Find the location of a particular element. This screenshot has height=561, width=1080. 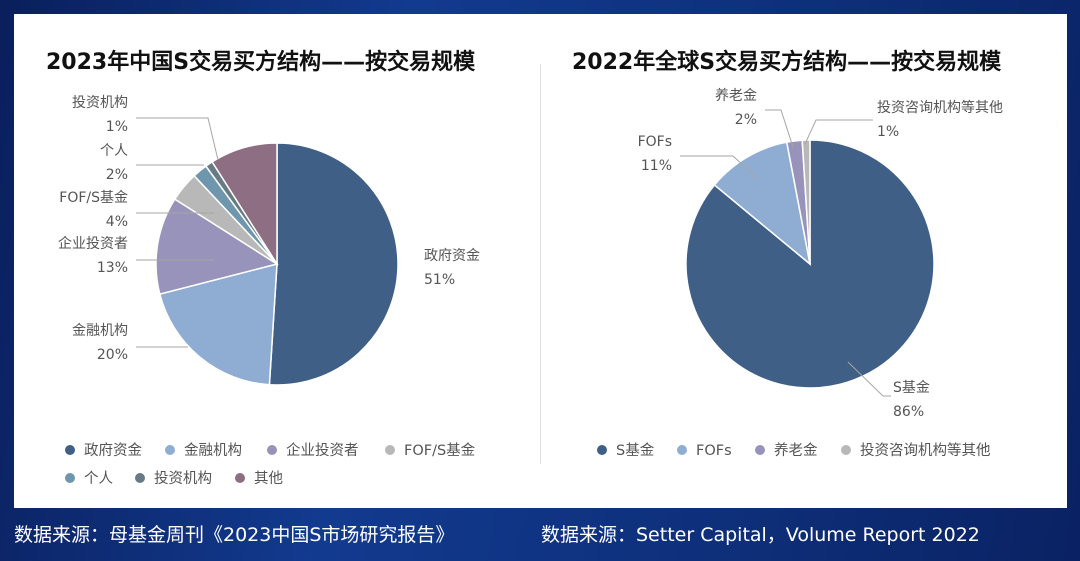

legend-entry-2-3: 养老金 is located at coordinates (796, 450).